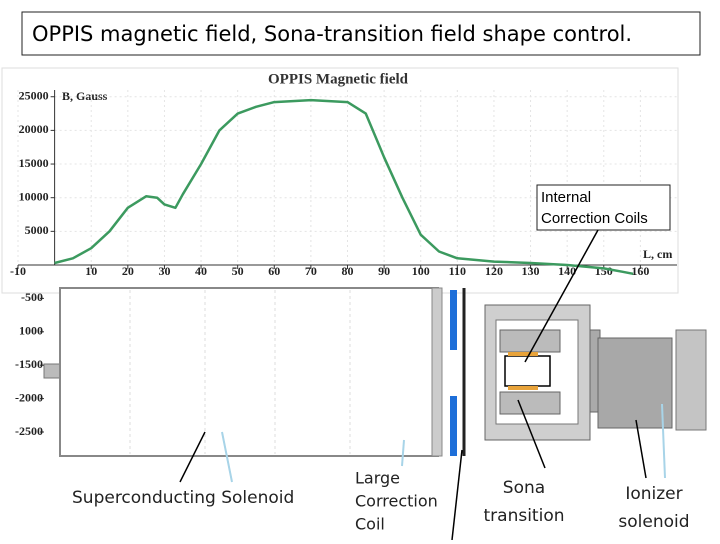 The height and width of the screenshot is (544, 720). Describe the element at coordinates (396, 501) in the screenshot. I see `label: Correction` at that location.